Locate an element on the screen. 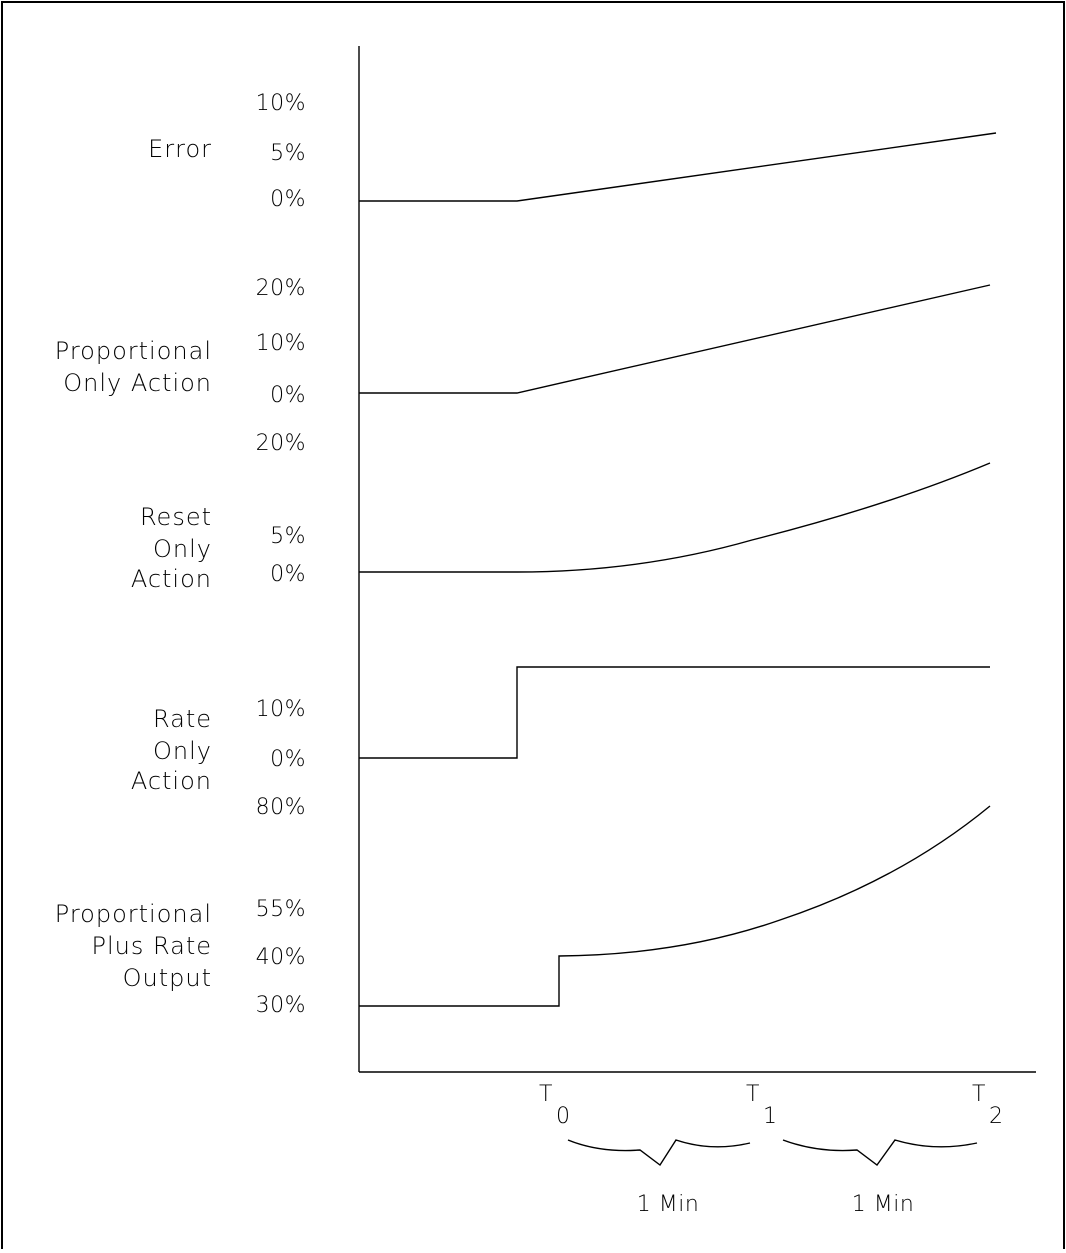 Image resolution: width=1066 pixels, height=1253 pixels. rate-curve is located at coordinates (674, 712).